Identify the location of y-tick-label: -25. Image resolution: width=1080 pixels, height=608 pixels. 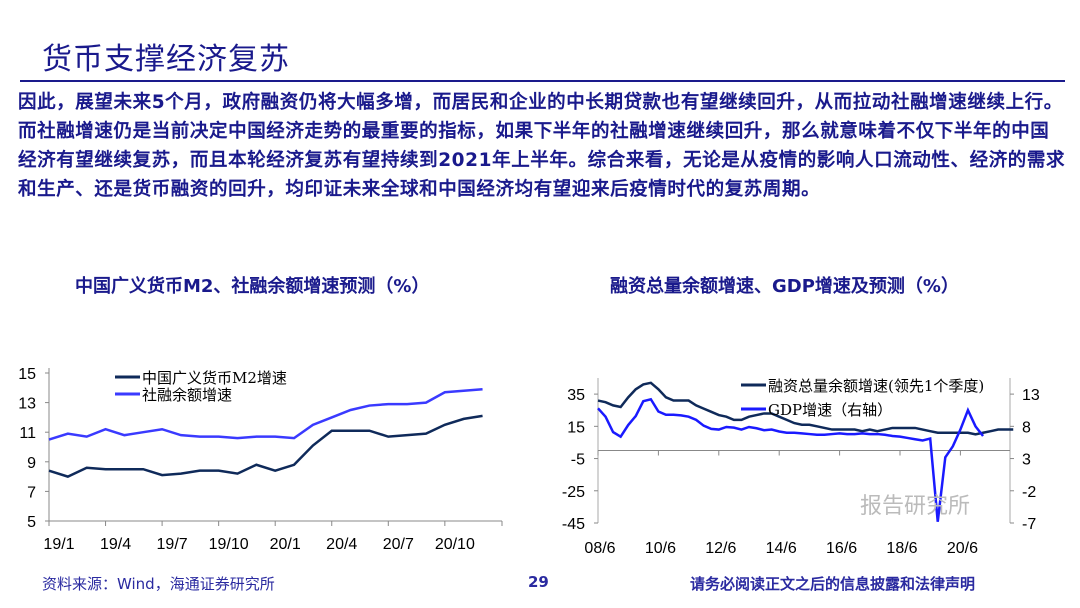
(573, 492).